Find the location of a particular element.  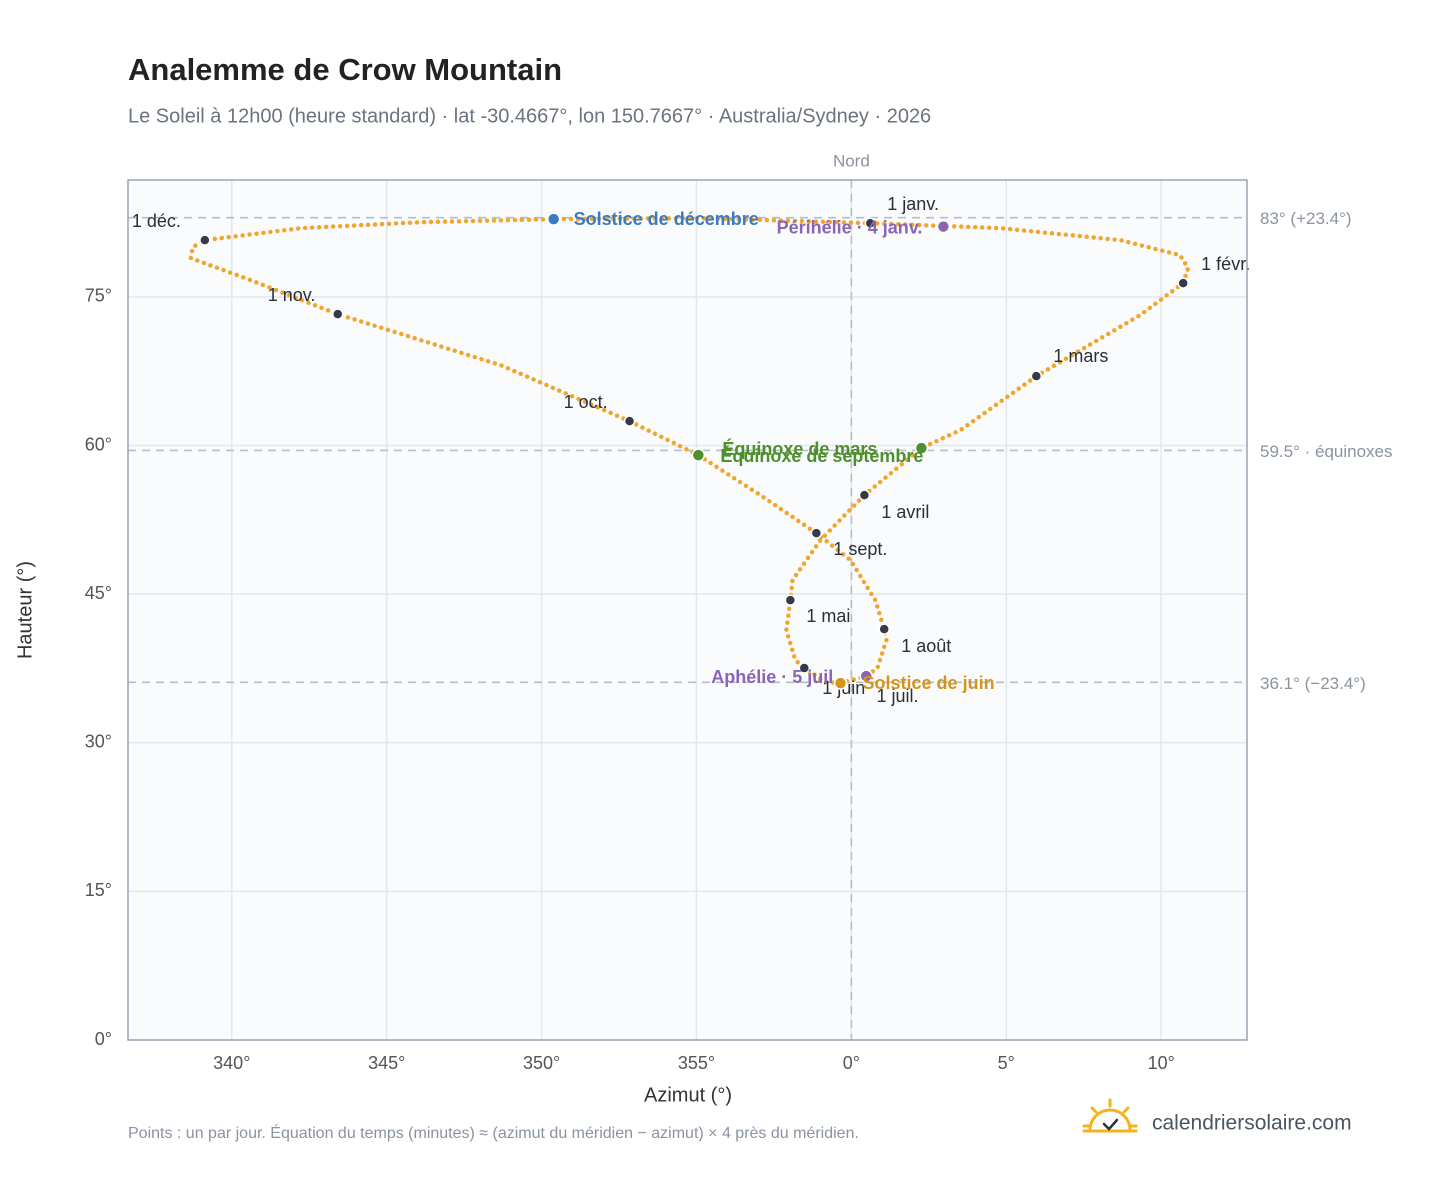

month-label: 1 avril is located at coordinates (905, 512).